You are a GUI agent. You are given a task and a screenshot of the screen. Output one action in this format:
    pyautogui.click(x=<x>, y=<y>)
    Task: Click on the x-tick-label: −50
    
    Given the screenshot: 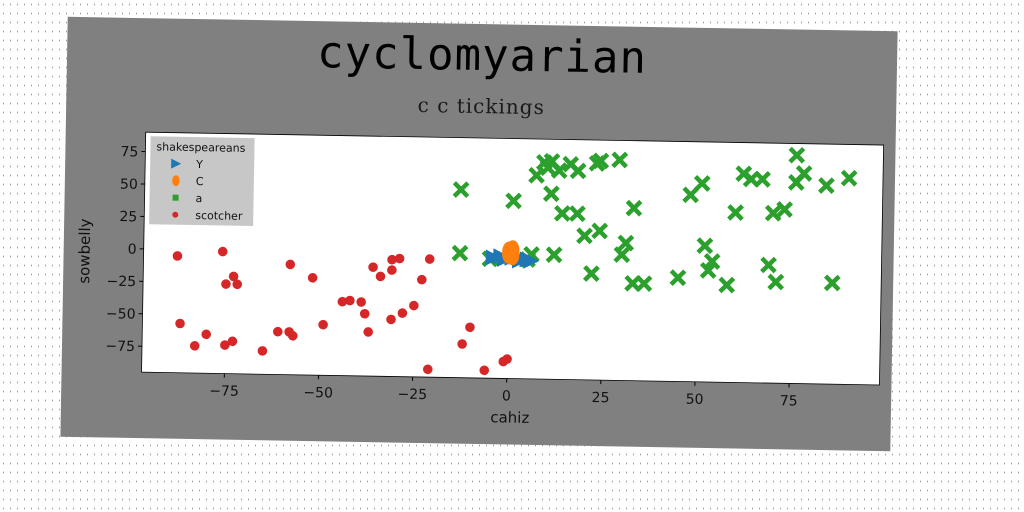 What is the action you would take?
    pyautogui.click(x=318, y=393)
    